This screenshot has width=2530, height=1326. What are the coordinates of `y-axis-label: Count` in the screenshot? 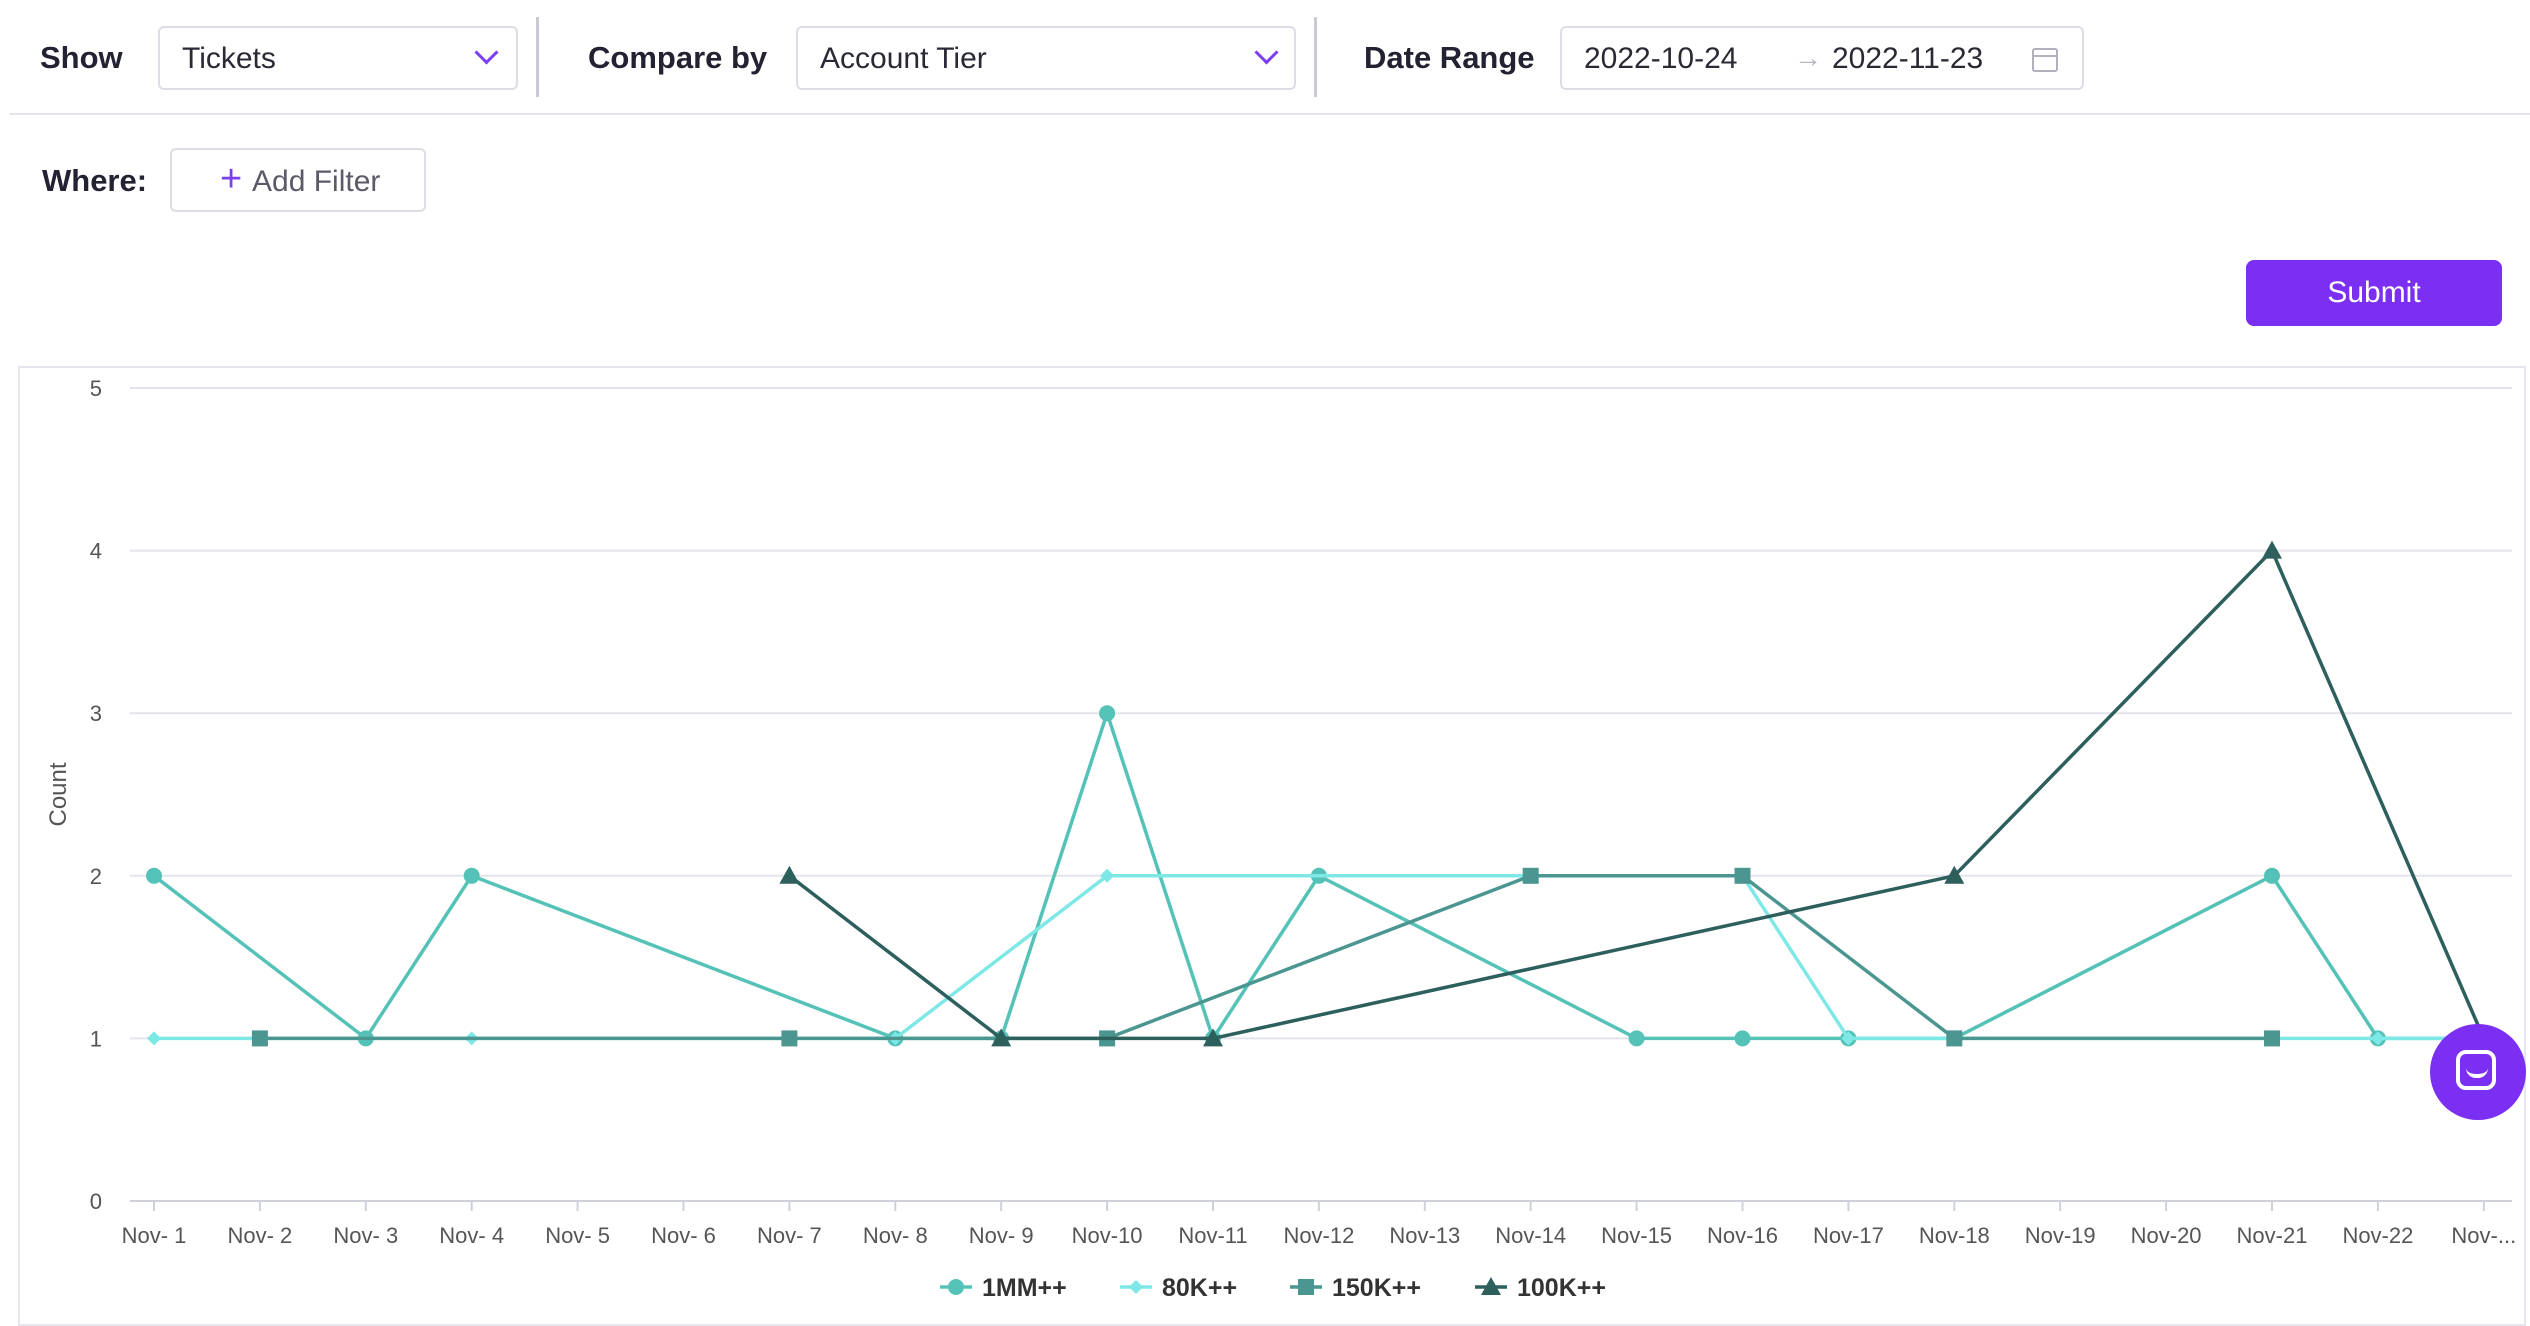 It's located at (58, 794).